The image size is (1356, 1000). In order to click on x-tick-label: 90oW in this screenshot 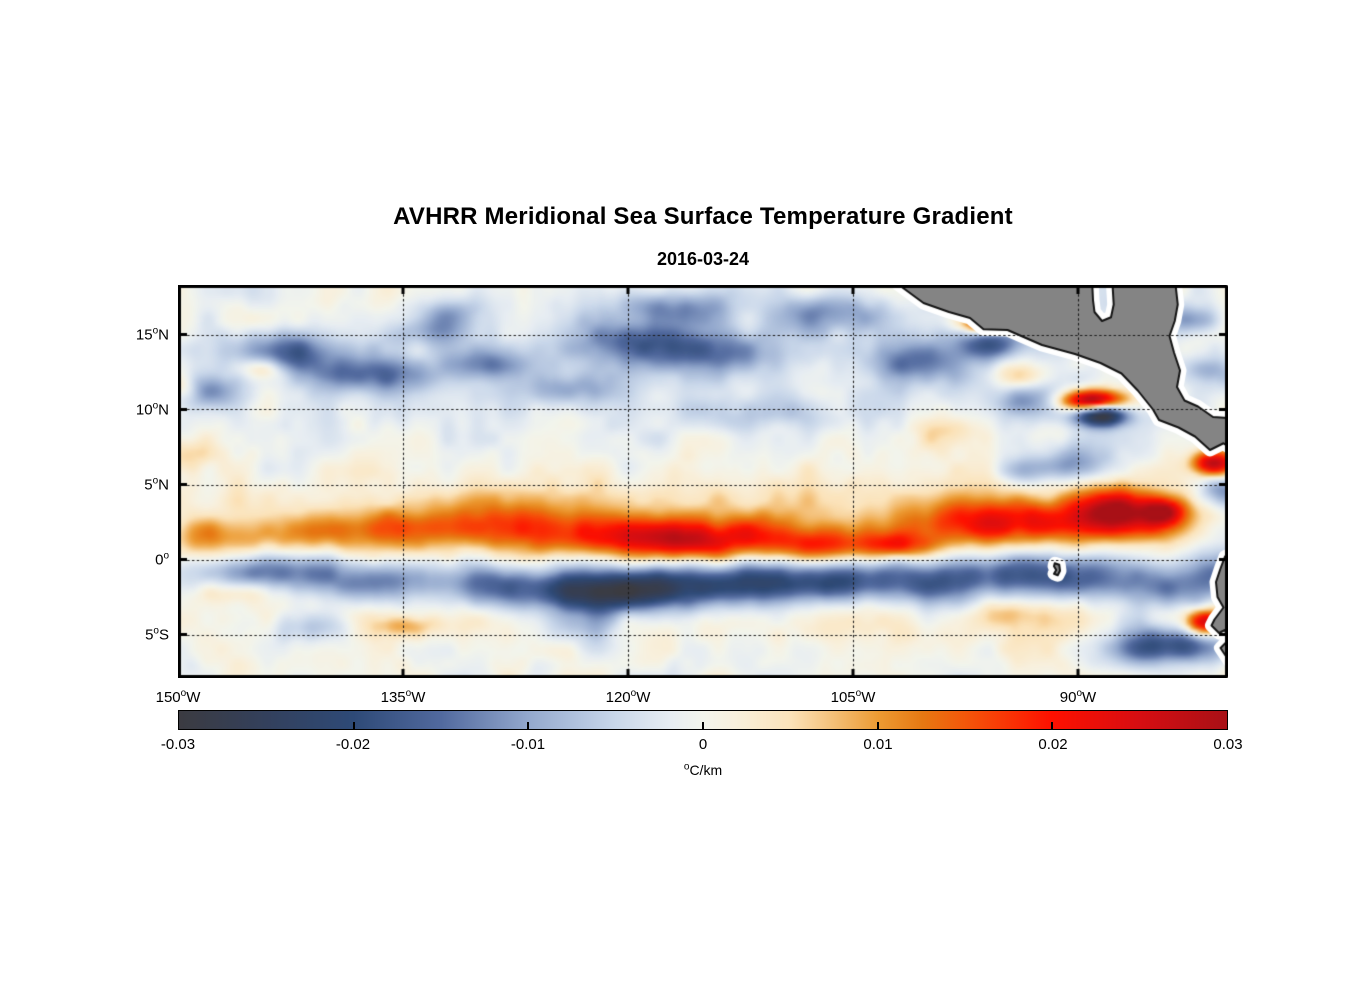, I will do `click(1078, 697)`.